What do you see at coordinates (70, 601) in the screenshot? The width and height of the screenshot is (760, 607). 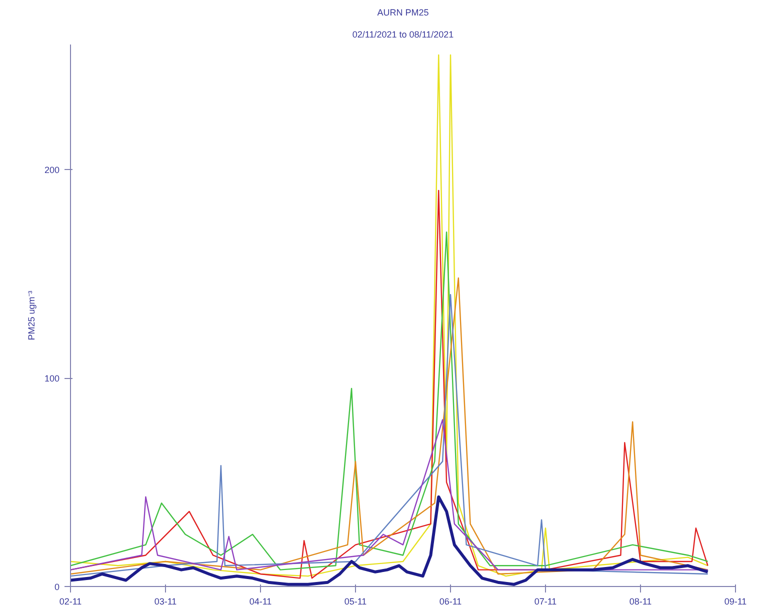 I see `x-tick-label: 02-11` at bounding box center [70, 601].